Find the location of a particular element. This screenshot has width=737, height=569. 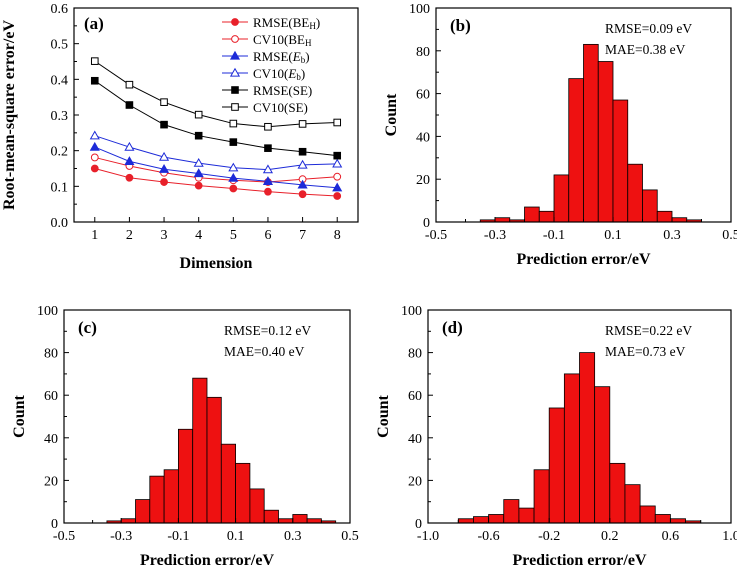

rmse-annotation: RMSE=0.12 eV is located at coordinates (267, 330).